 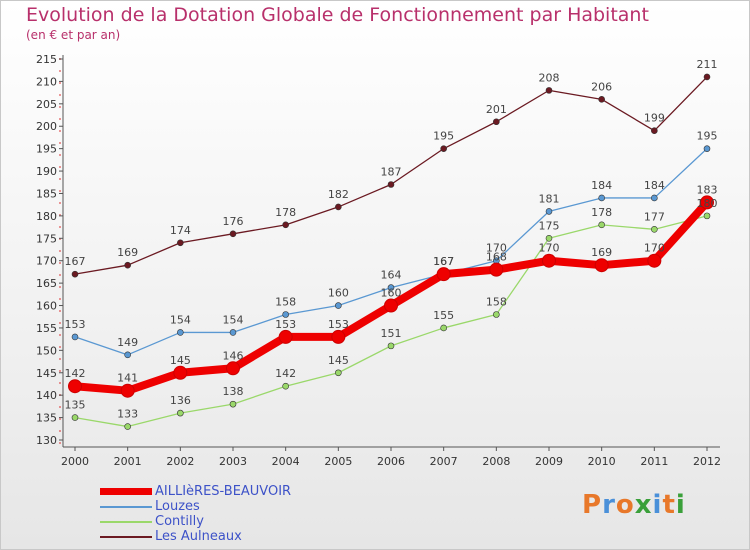 I want to click on data-label: 211, so click(x=707, y=64).